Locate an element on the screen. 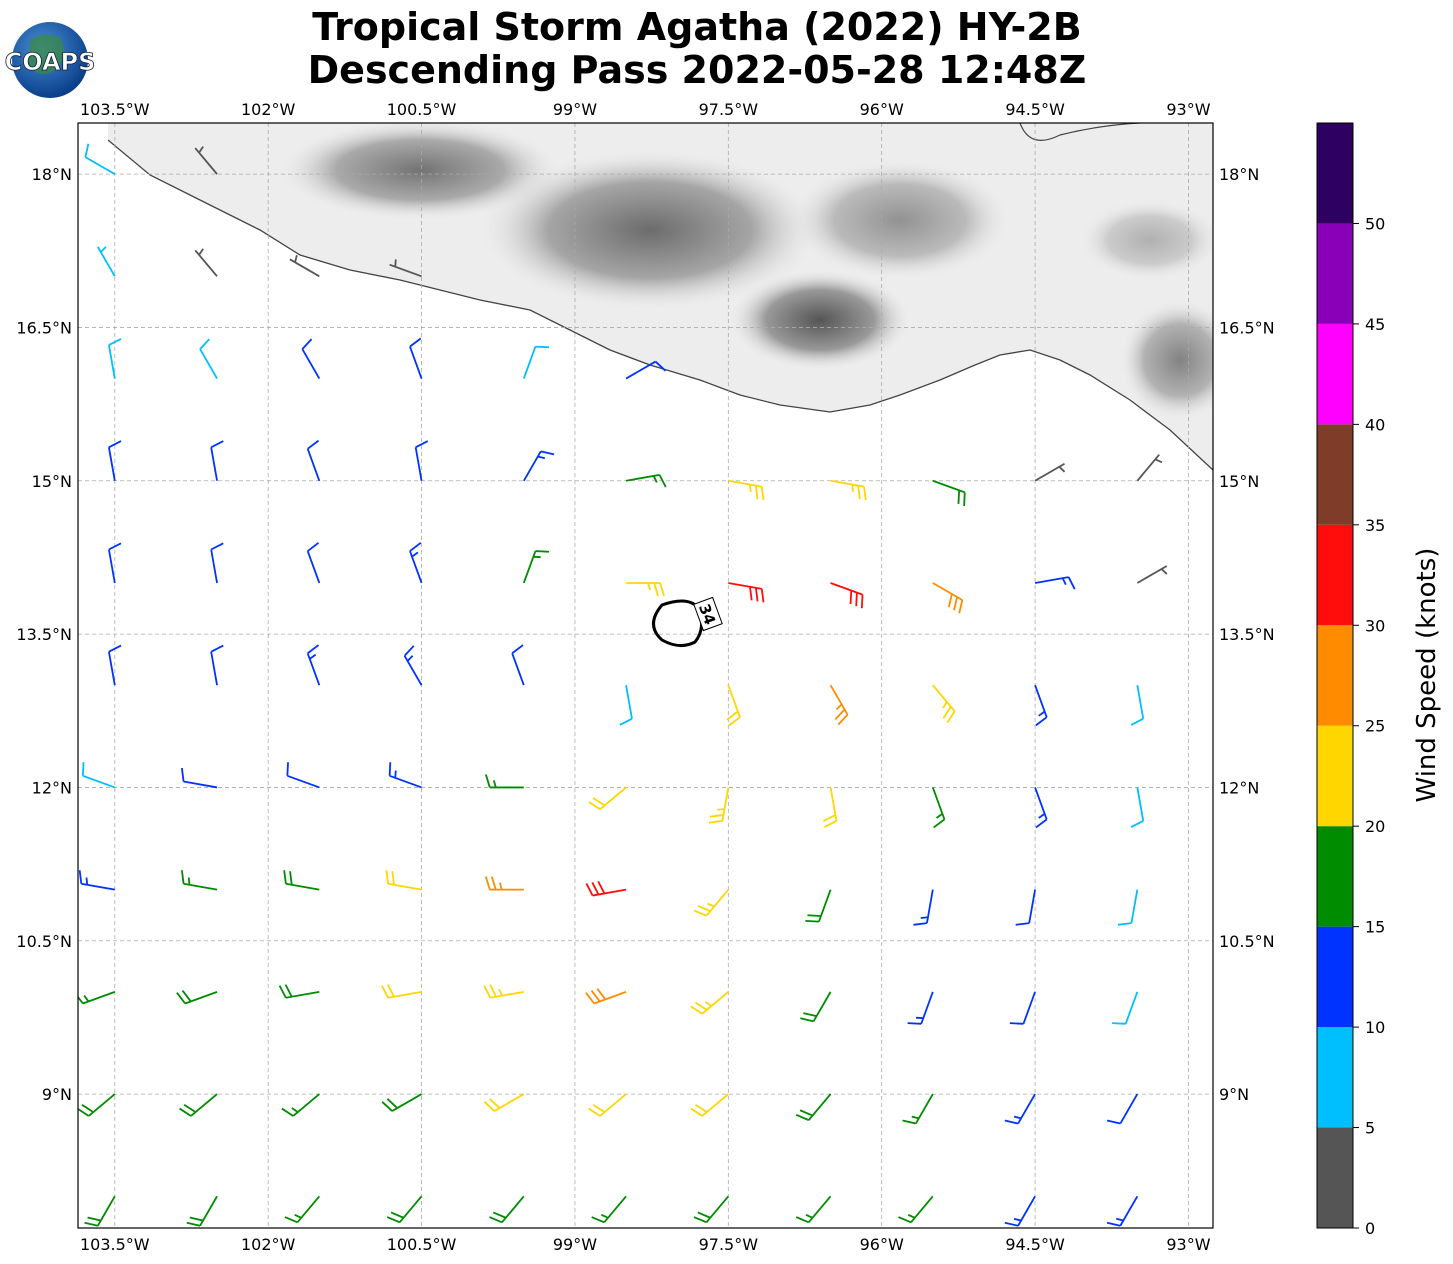 This screenshot has width=1453, height=1264. x-tick-label-bottom: 103.5°W is located at coordinates (115, 1244).